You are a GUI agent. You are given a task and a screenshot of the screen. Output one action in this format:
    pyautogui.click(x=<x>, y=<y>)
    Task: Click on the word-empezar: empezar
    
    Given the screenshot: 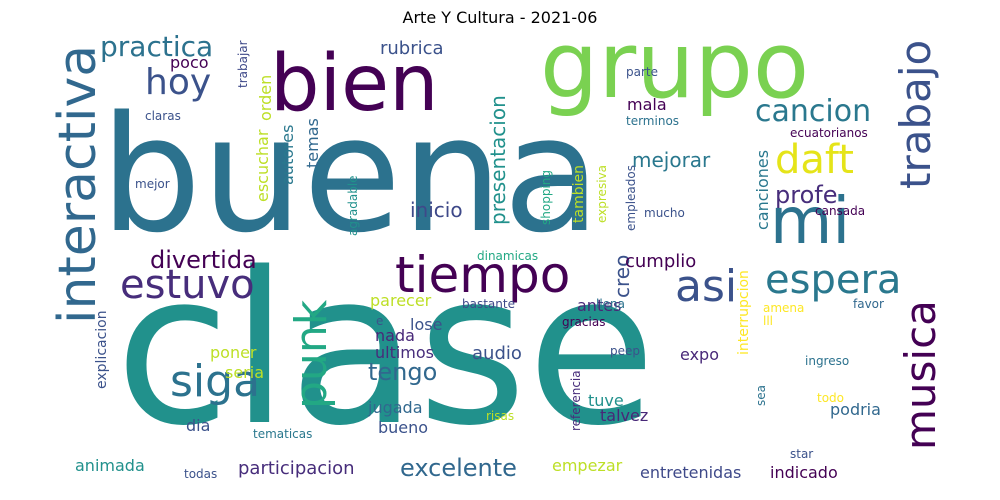 What is the action you would take?
    pyautogui.click(x=587, y=466)
    